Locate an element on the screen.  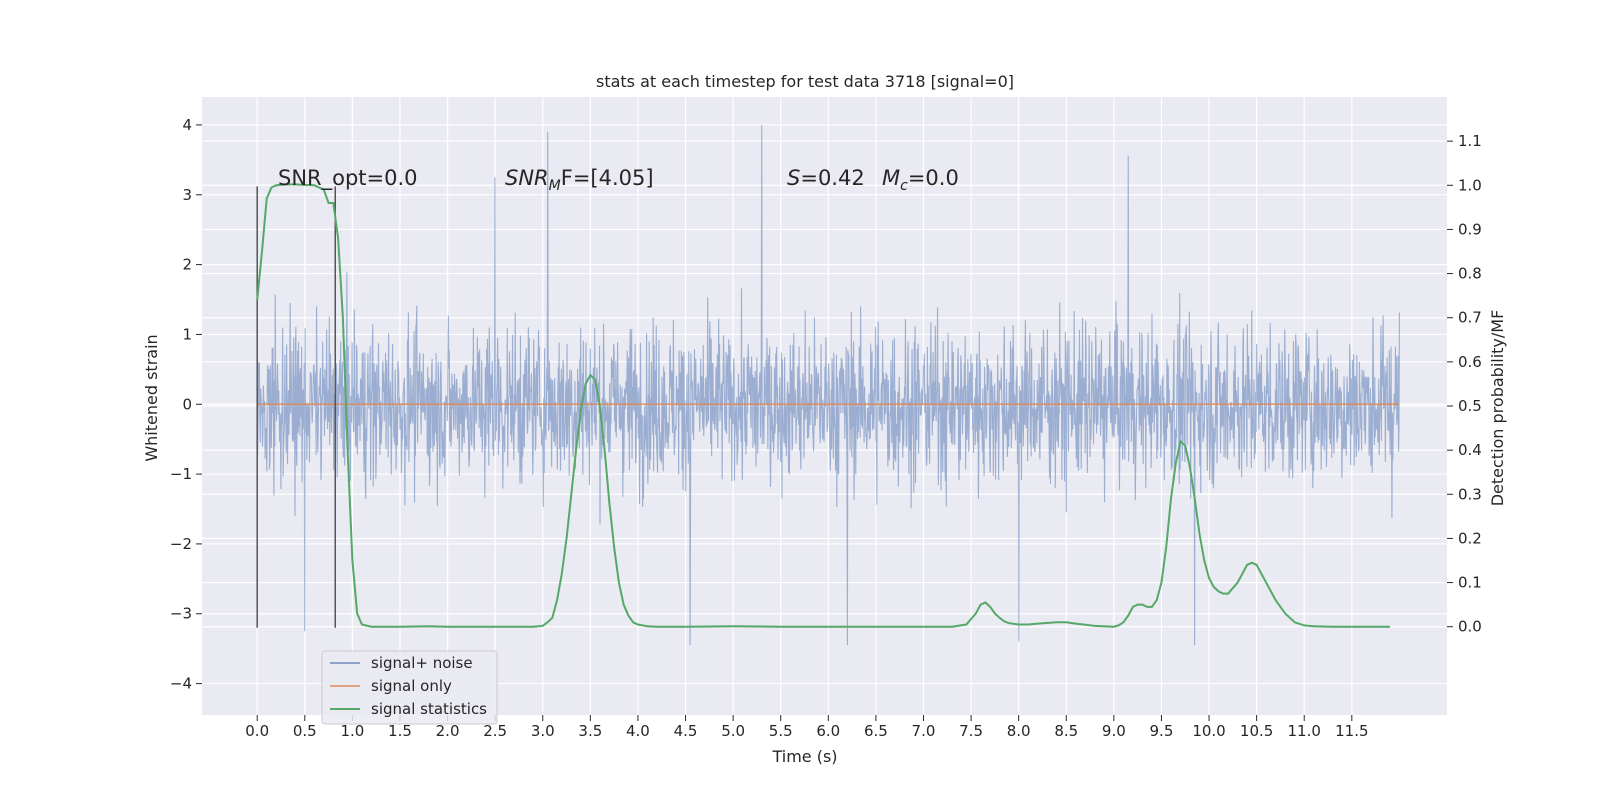
s-label: S is located at coordinates (793, 178).